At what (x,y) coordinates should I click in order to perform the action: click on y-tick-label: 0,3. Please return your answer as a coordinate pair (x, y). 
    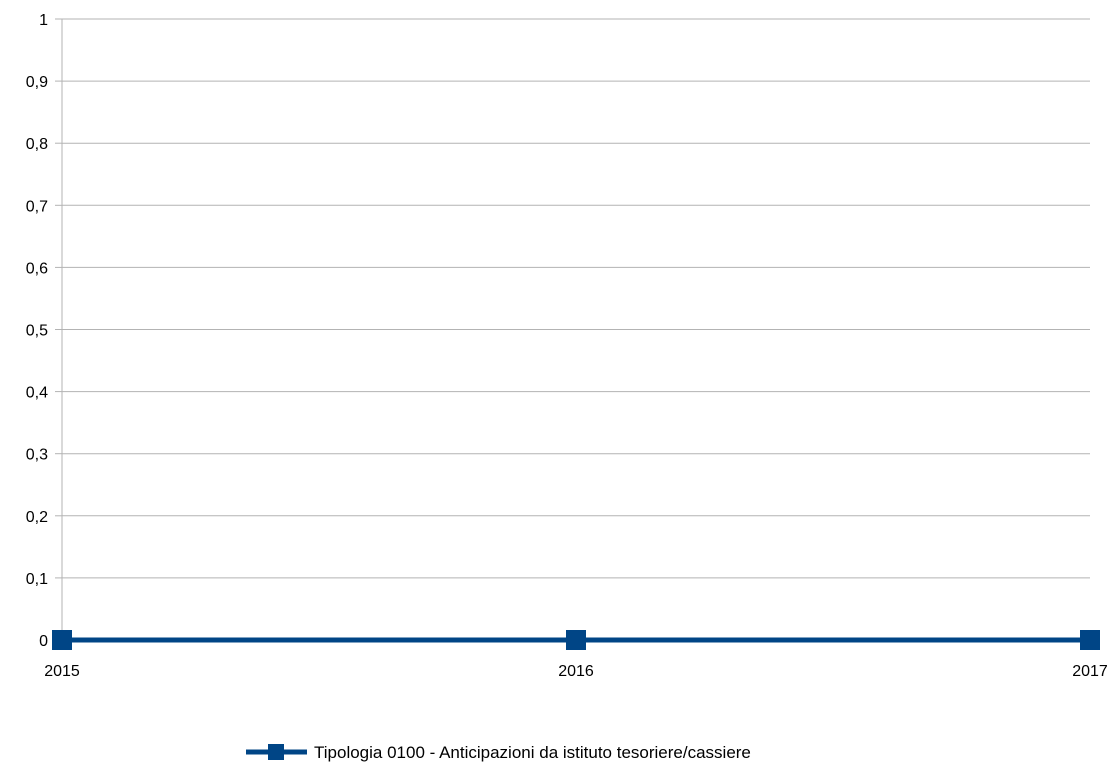
    Looking at the image, I should click on (37, 455).